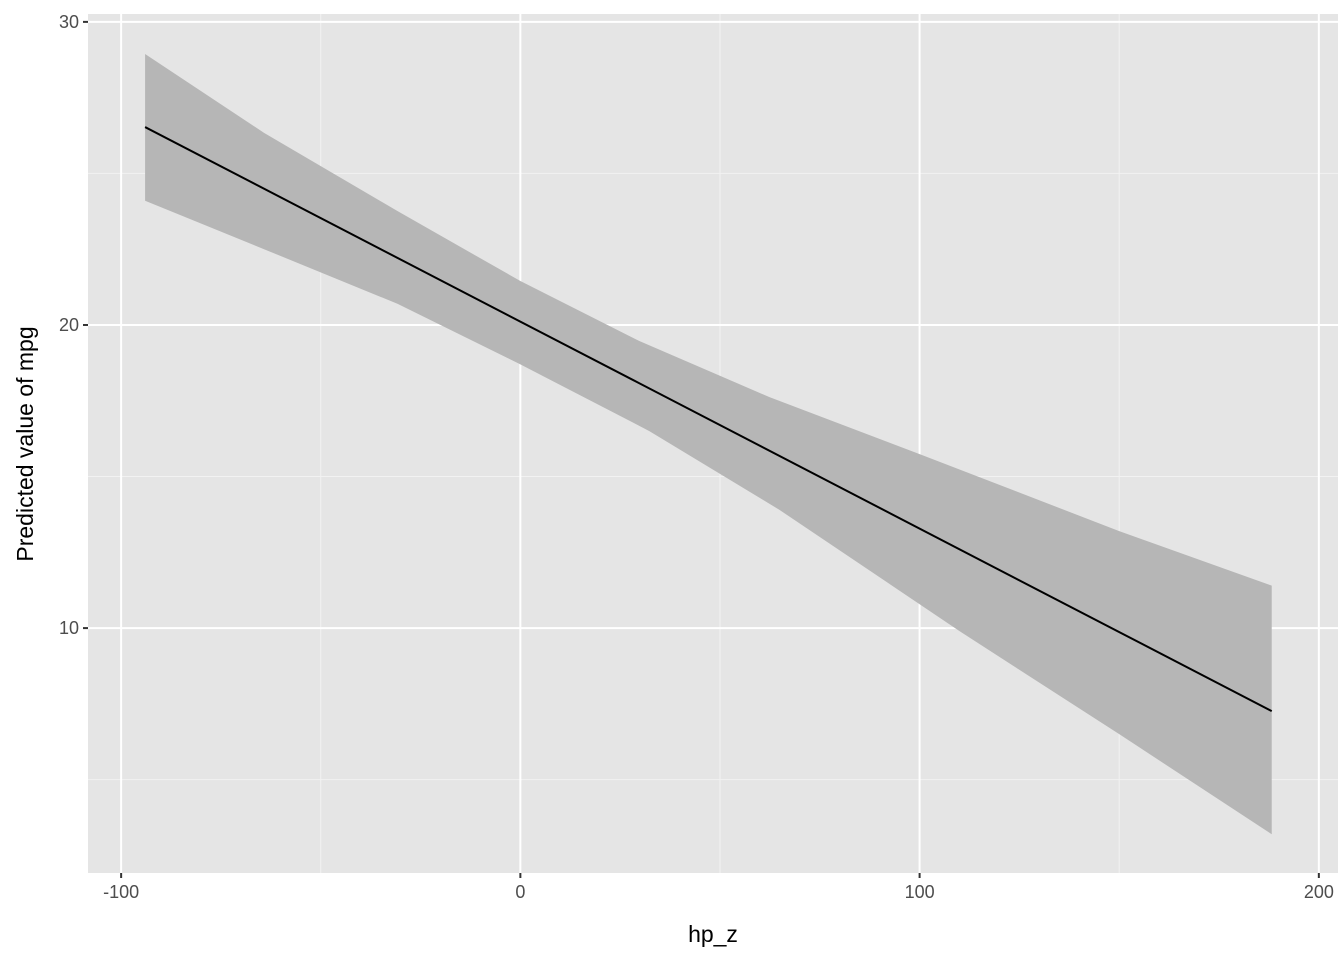 Image resolution: width=1344 pixels, height=965 pixels. What do you see at coordinates (520, 892) in the screenshot?
I see `x-tick-label: 0` at bounding box center [520, 892].